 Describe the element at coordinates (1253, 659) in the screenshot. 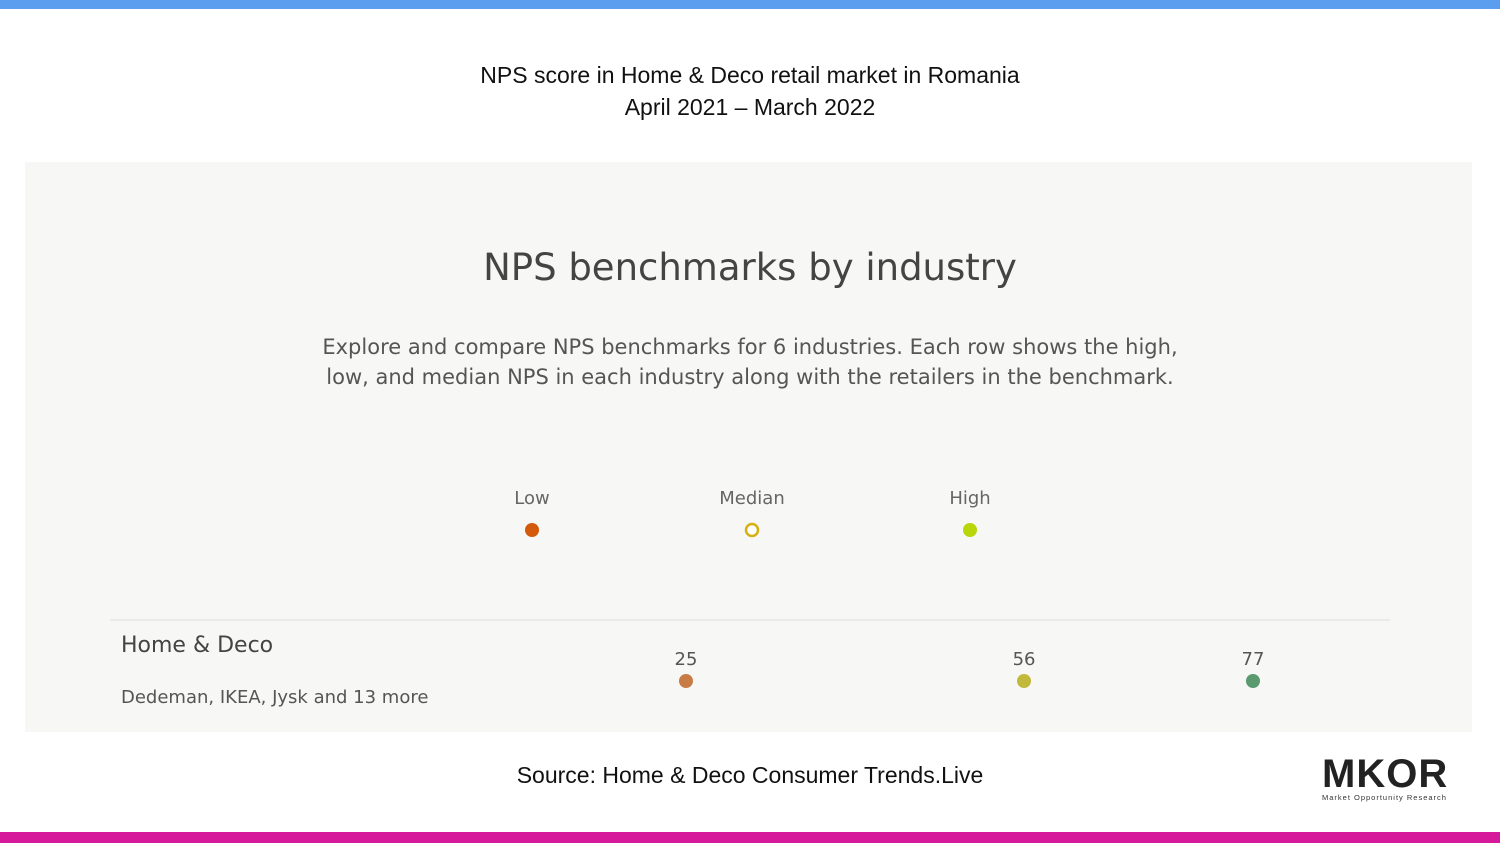

I see `high-label: 77` at that location.